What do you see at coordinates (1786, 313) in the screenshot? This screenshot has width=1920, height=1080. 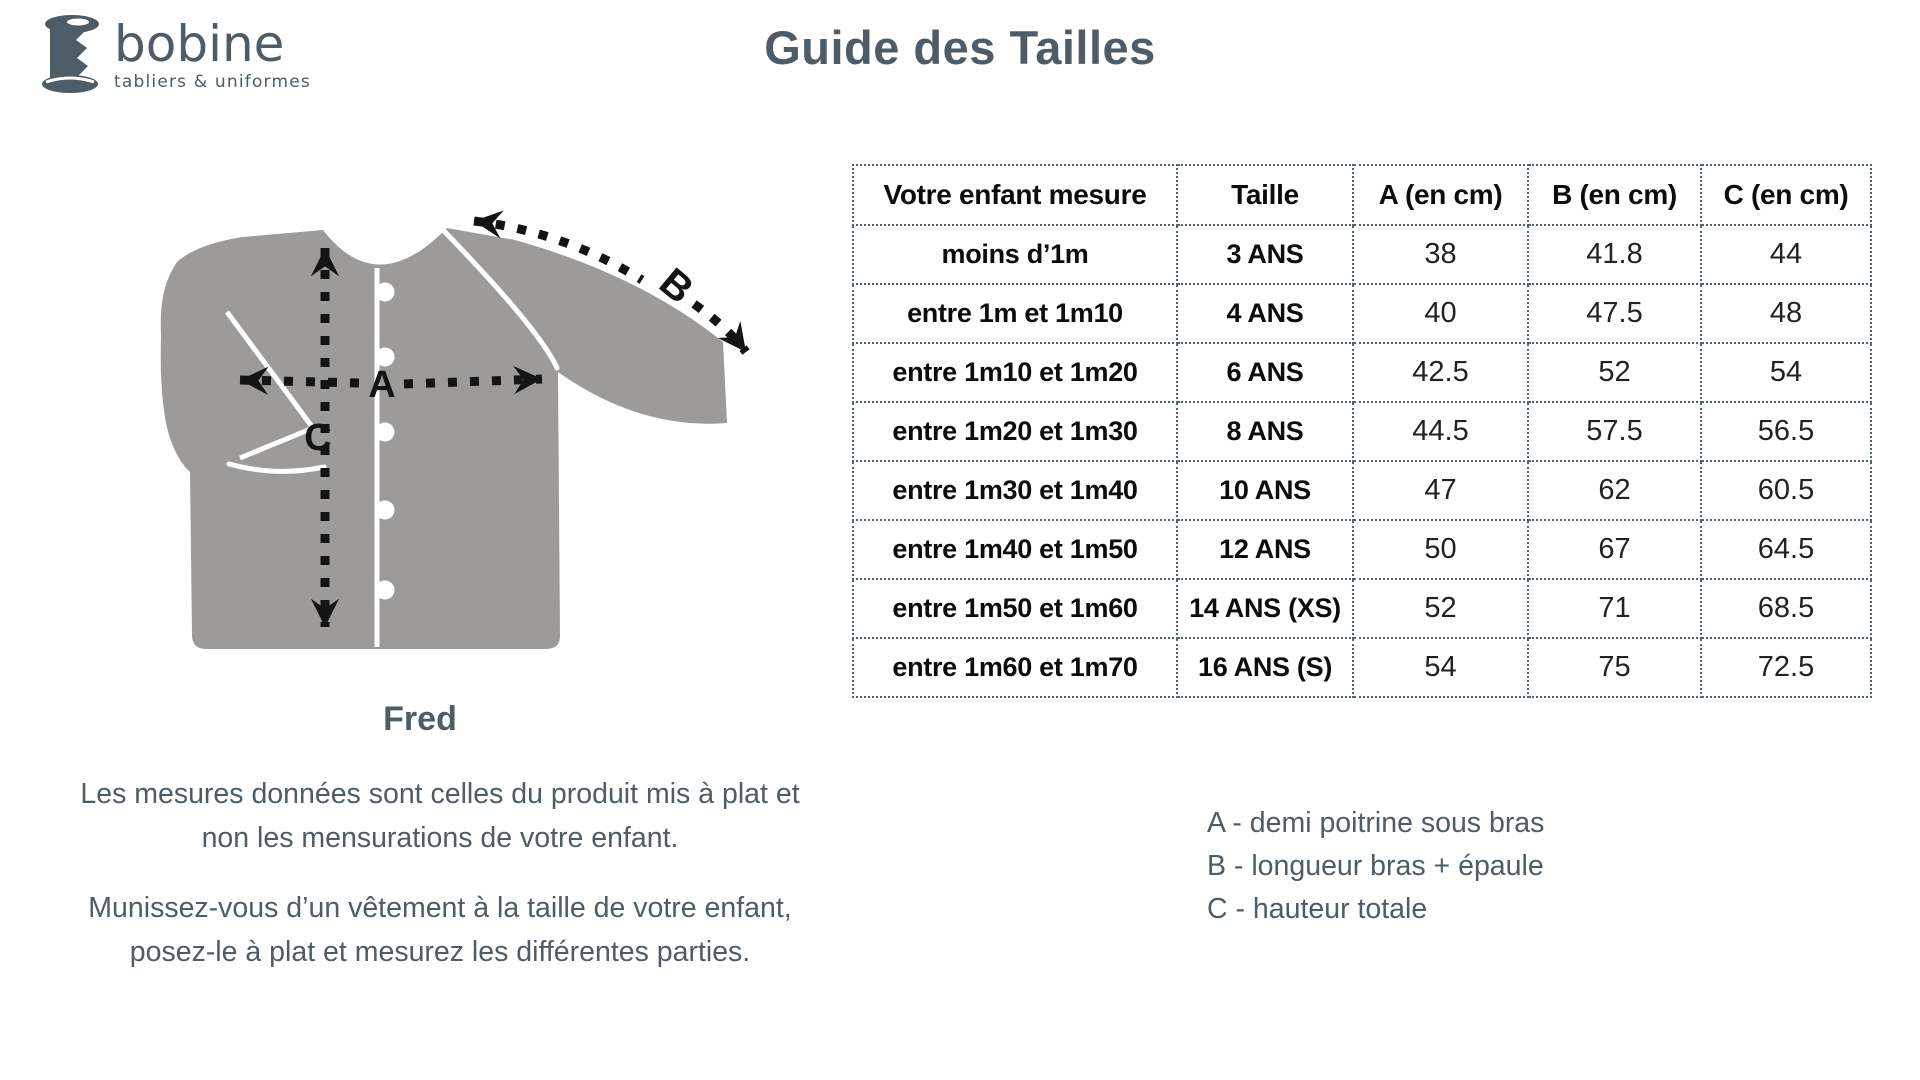 I see `measure-value-cell: 48` at bounding box center [1786, 313].